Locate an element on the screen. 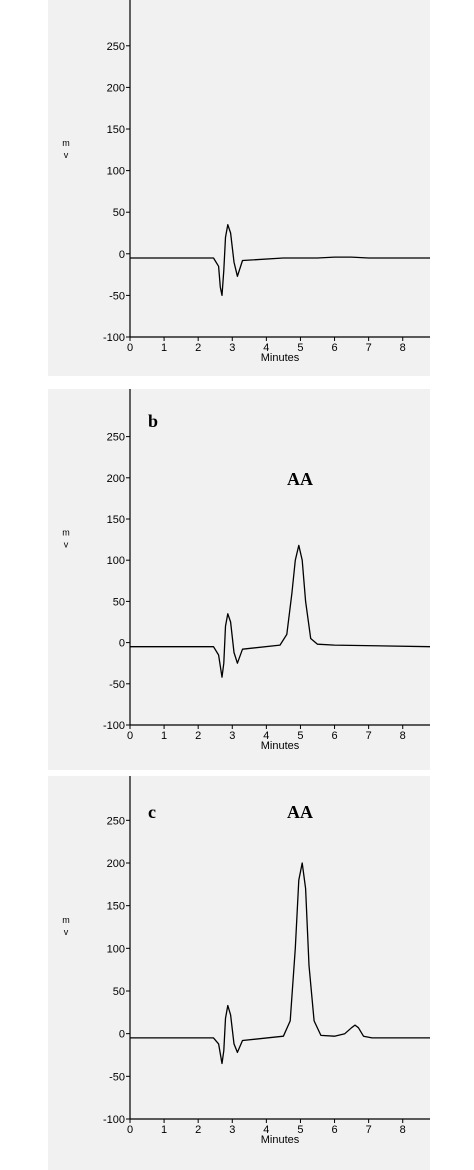  panel-letter: b is located at coordinates (153, 421).